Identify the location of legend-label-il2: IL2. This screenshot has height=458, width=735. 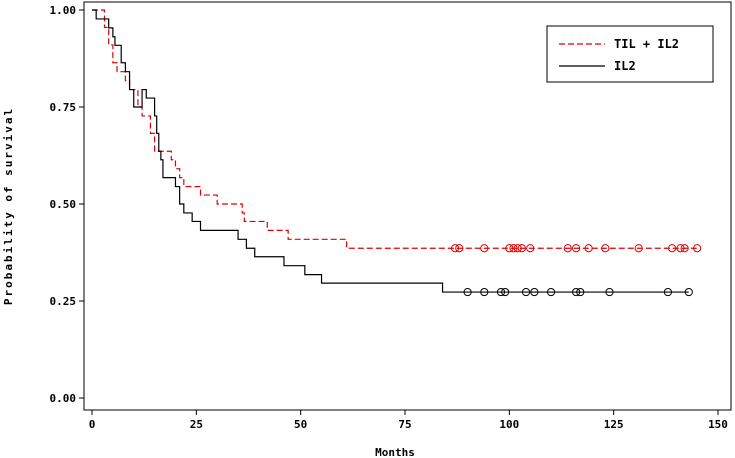
(625, 66).